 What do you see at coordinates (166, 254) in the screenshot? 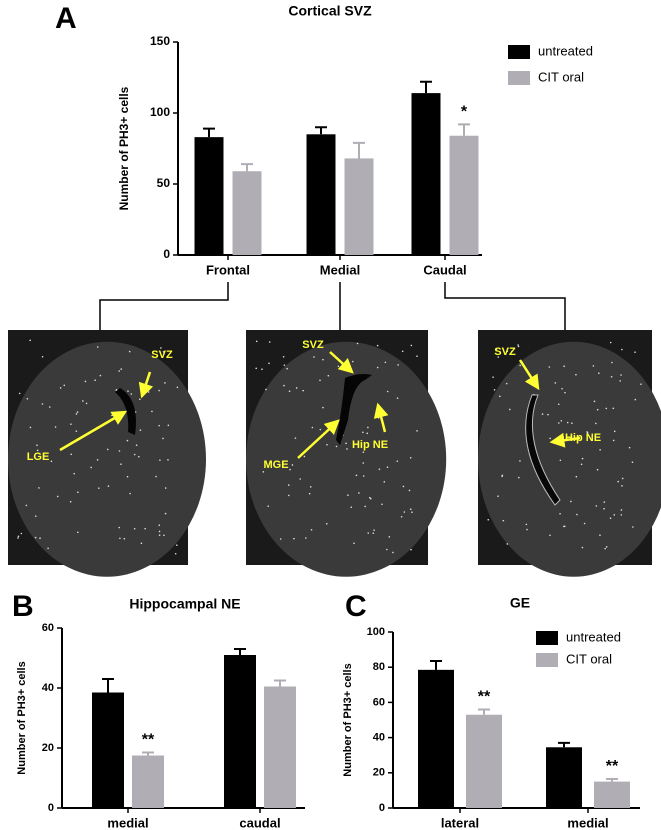
I see `y-tick-label: 0` at bounding box center [166, 254].